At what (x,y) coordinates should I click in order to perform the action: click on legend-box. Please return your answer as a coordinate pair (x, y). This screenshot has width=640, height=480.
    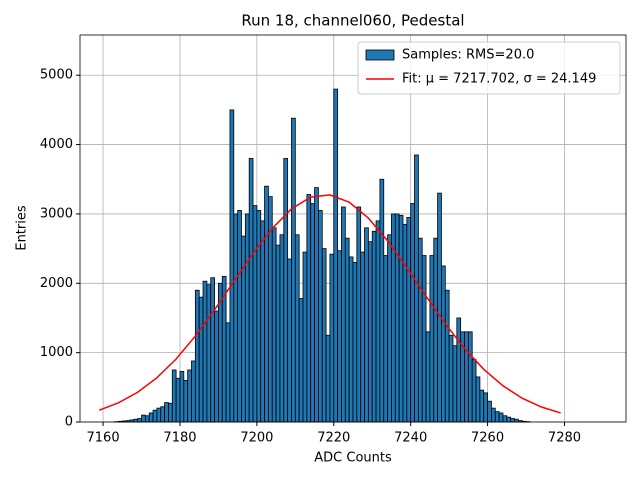
    Looking at the image, I should click on (489, 68).